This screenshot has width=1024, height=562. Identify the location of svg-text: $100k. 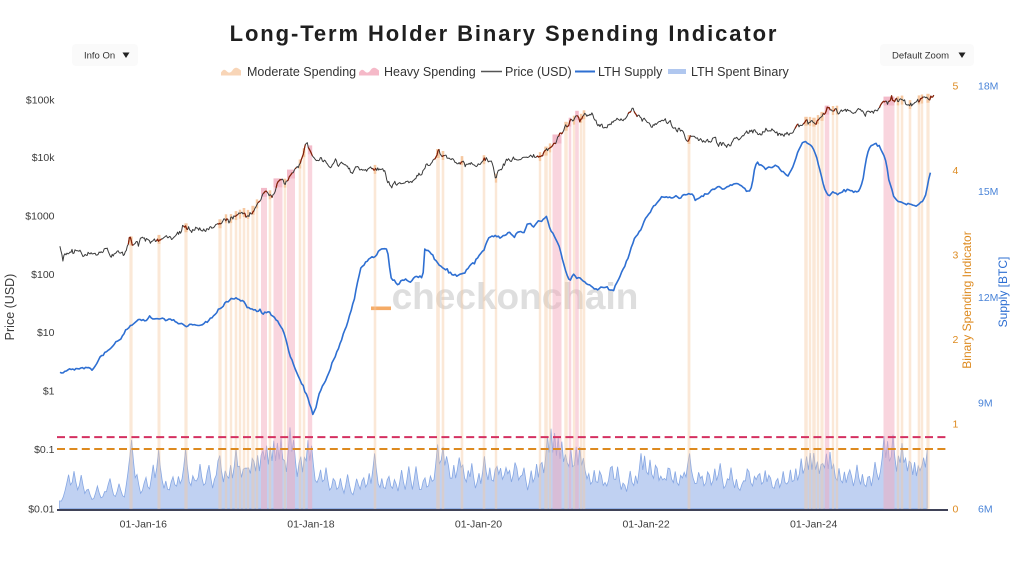
(40, 101).